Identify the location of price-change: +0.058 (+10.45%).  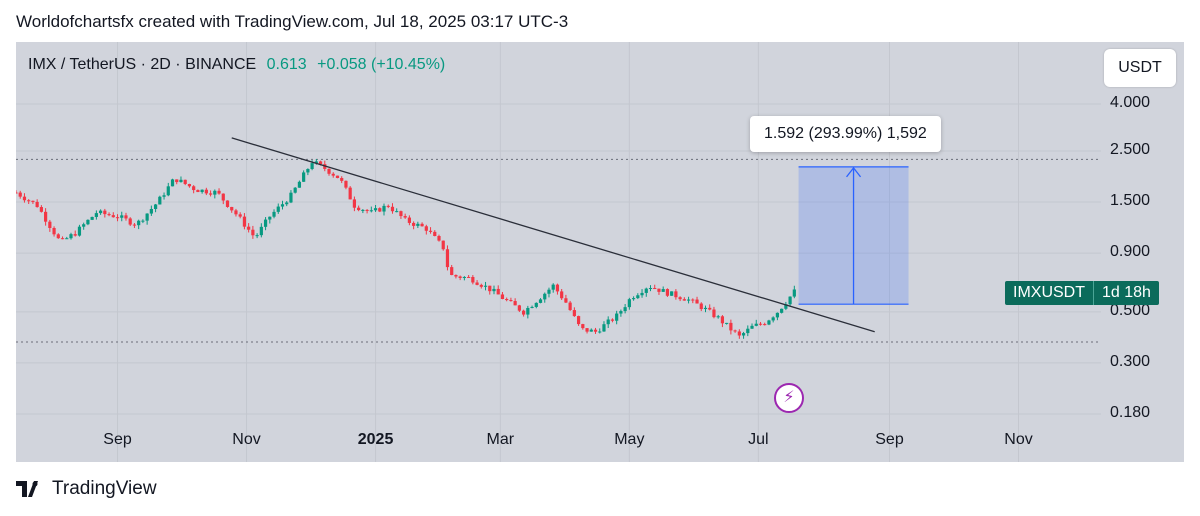
(381, 64).